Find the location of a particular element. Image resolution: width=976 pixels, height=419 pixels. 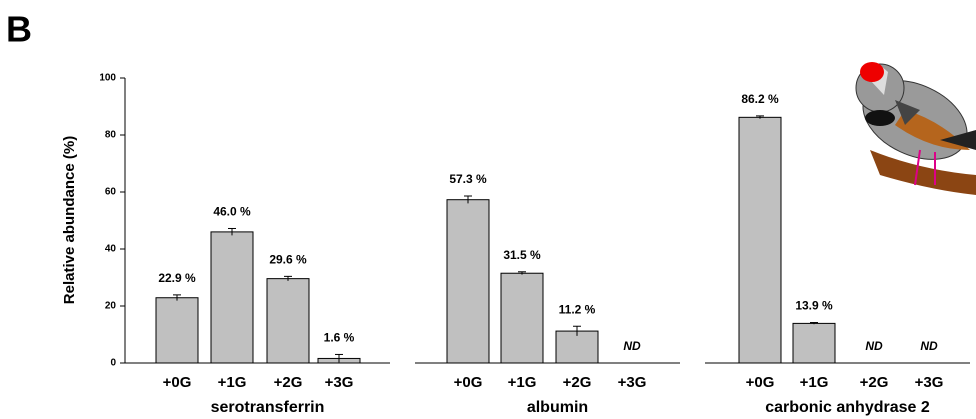

value-label: 46.0 % is located at coordinates (232, 212).